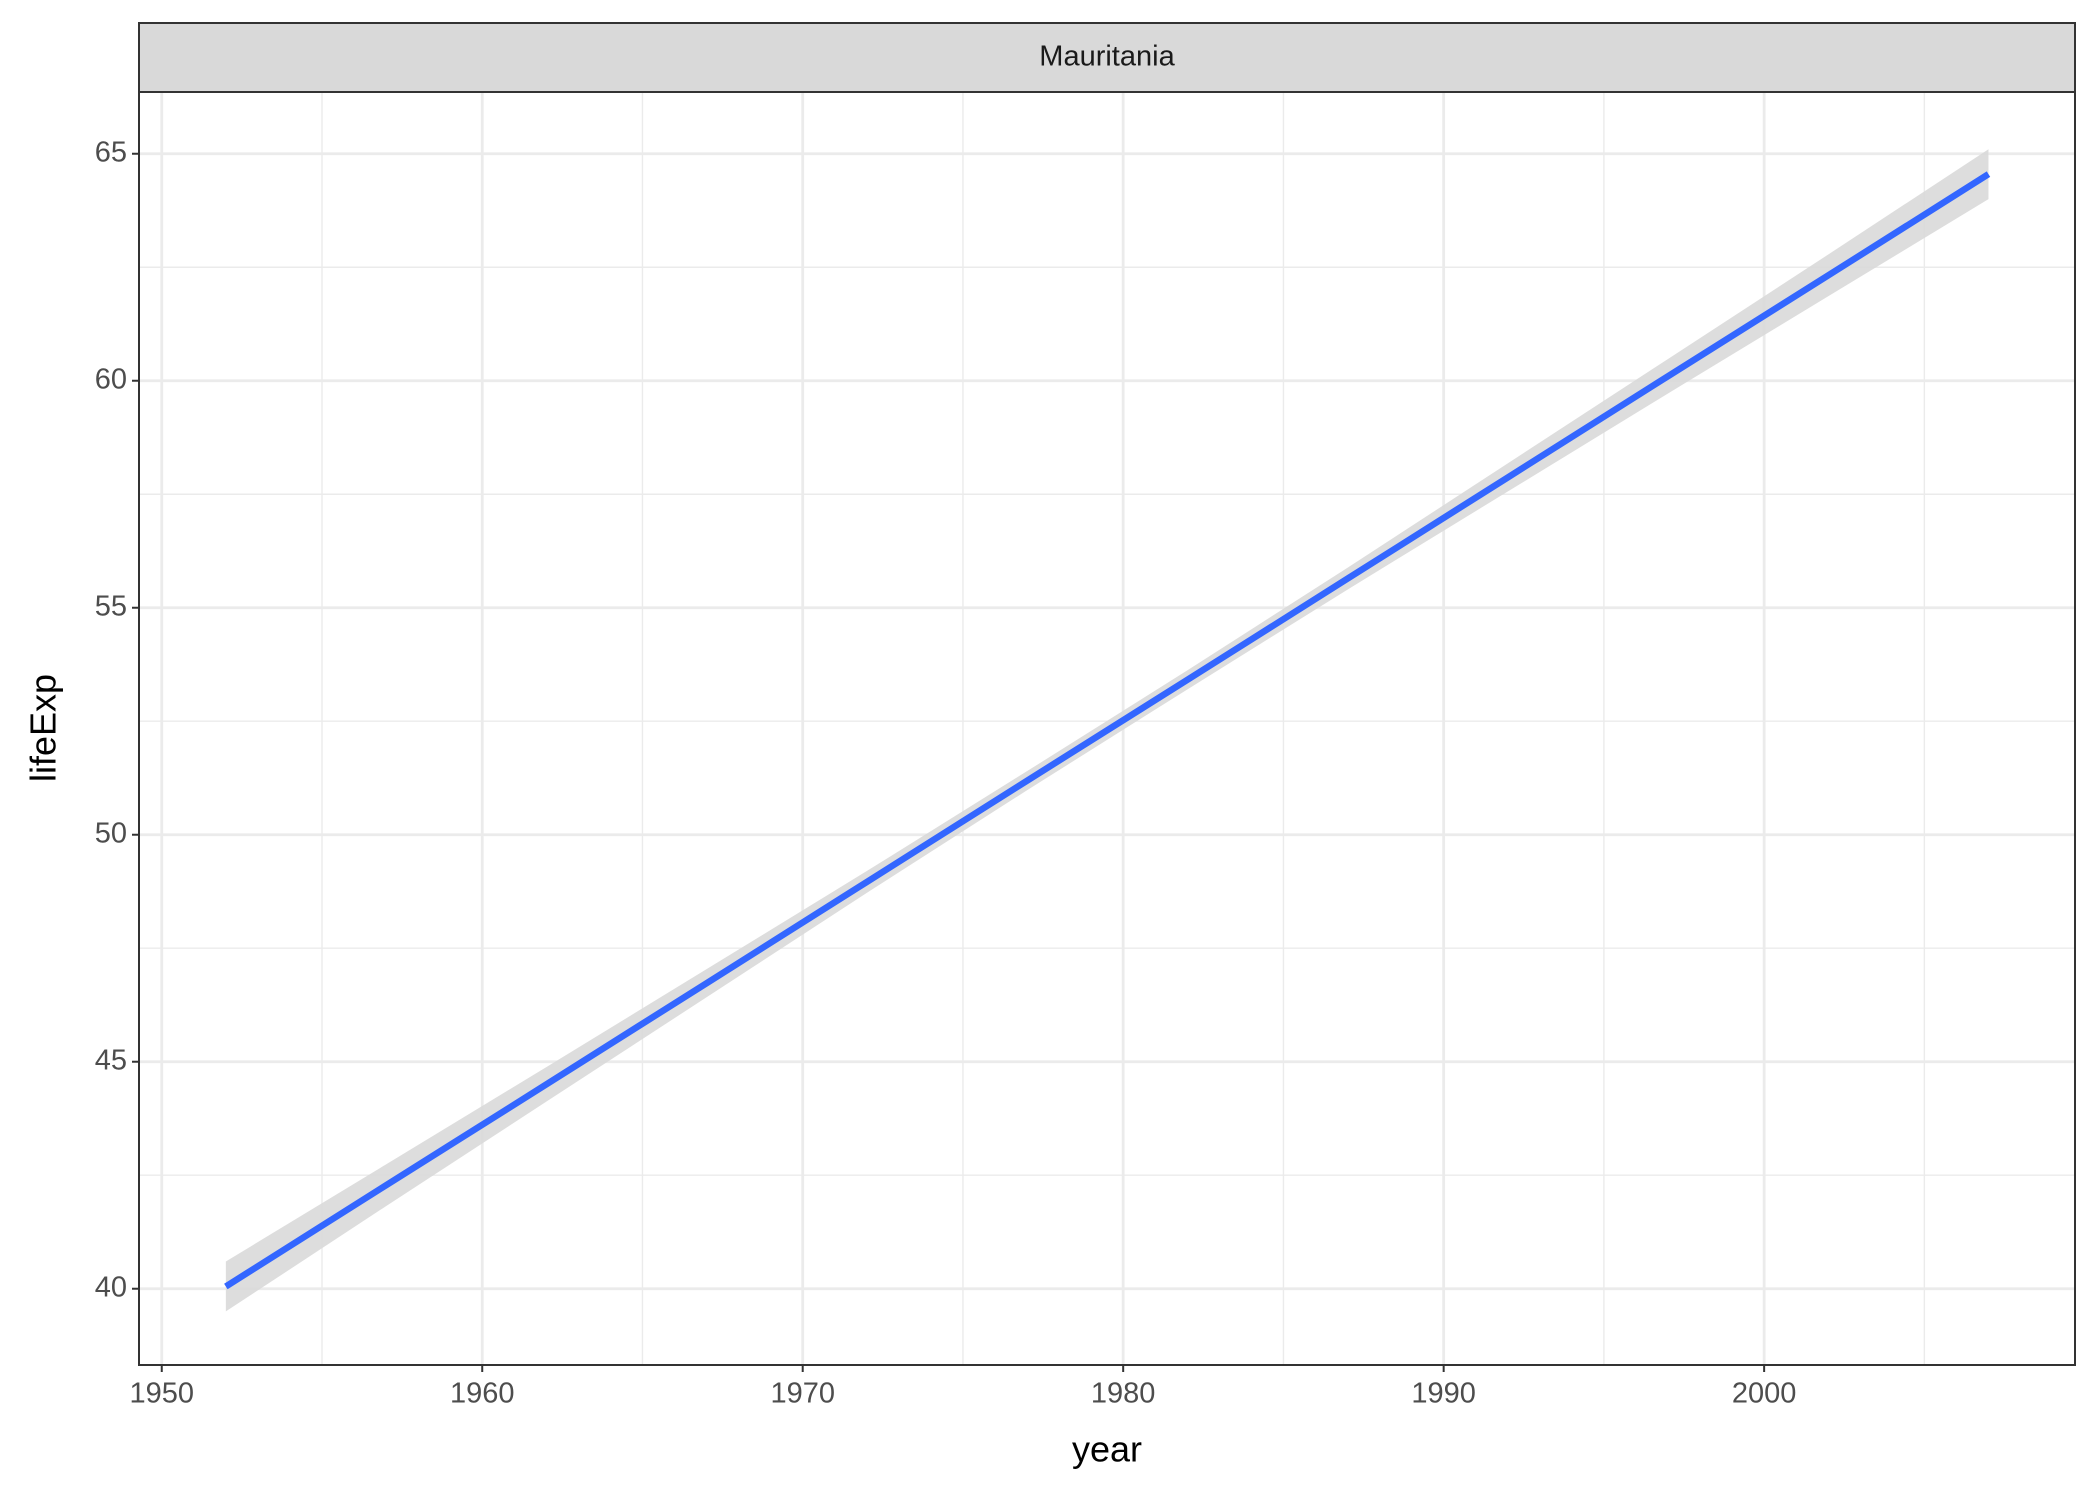  I want to click on y-tick-label: 55, so click(111, 606).